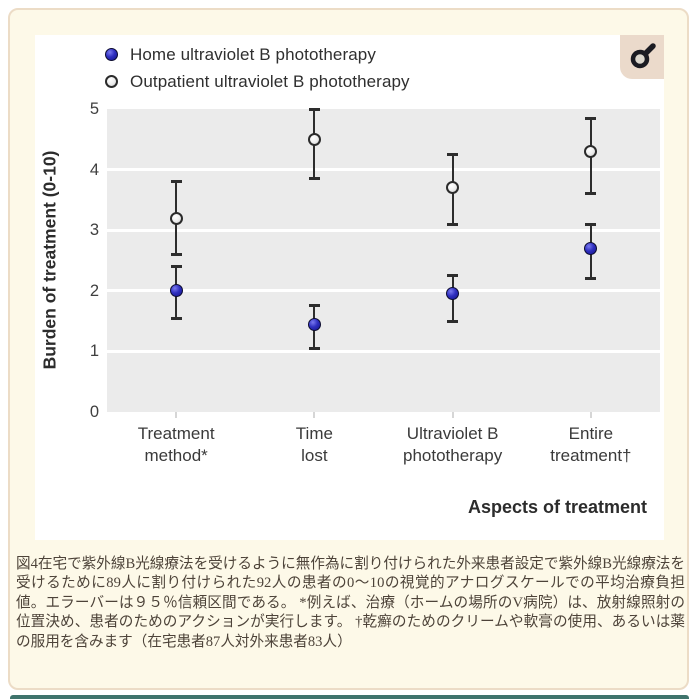 Image resolution: width=699 pixels, height=699 pixels. I want to click on legend-label: Home ultraviolet B phototherapy, so click(253, 54).